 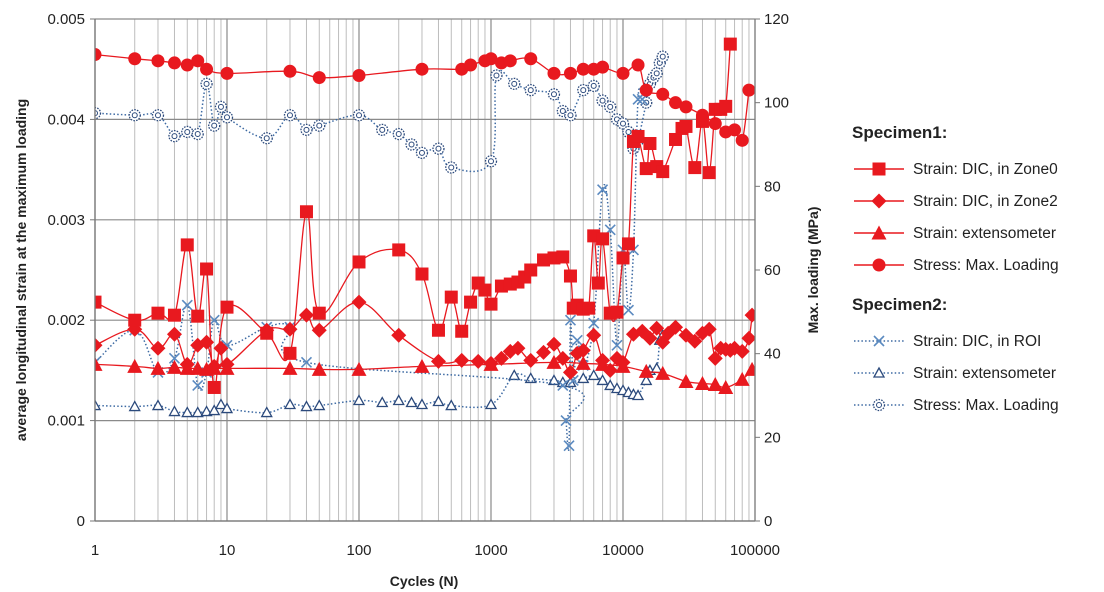 I want to click on x-tick-label: 1000, so click(x=490, y=550).